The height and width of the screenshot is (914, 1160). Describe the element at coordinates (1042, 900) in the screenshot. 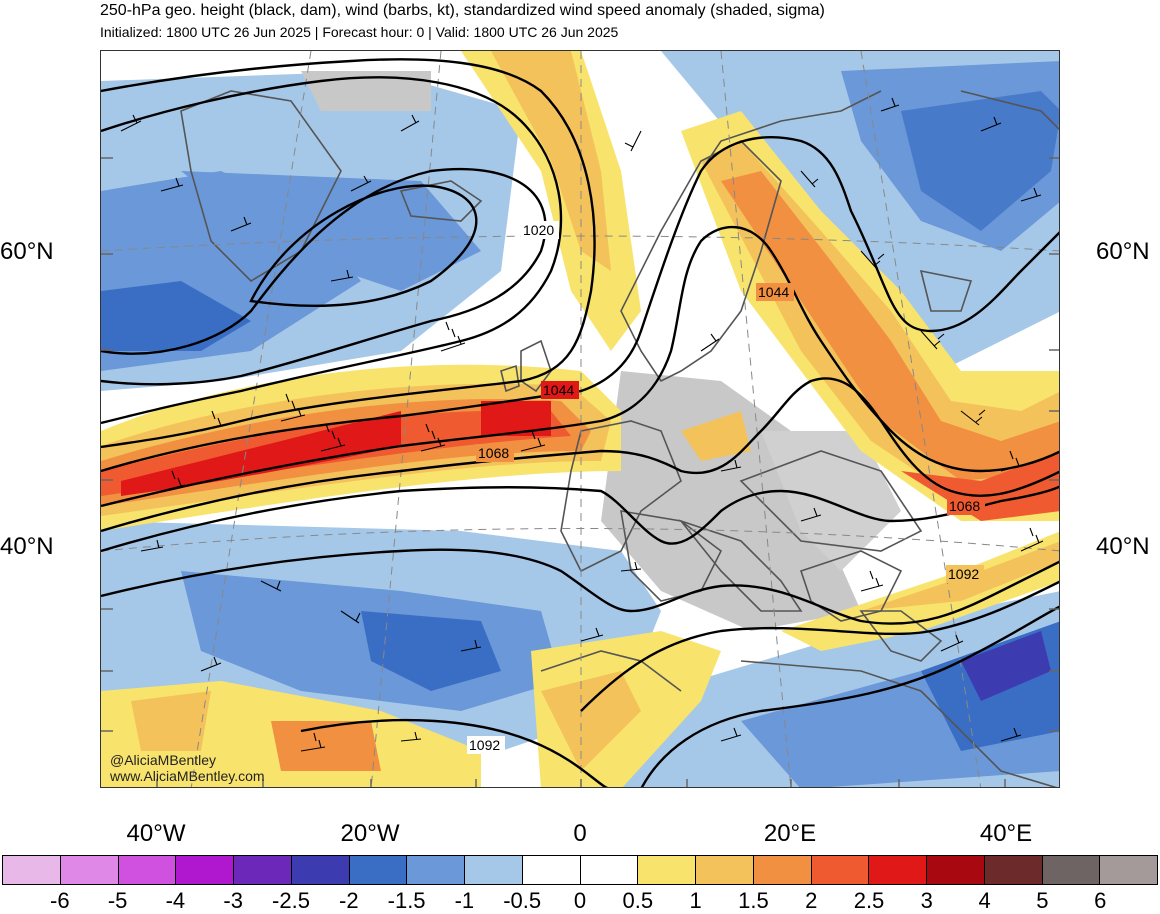

I see `colorbar-tick-label: 5` at that location.